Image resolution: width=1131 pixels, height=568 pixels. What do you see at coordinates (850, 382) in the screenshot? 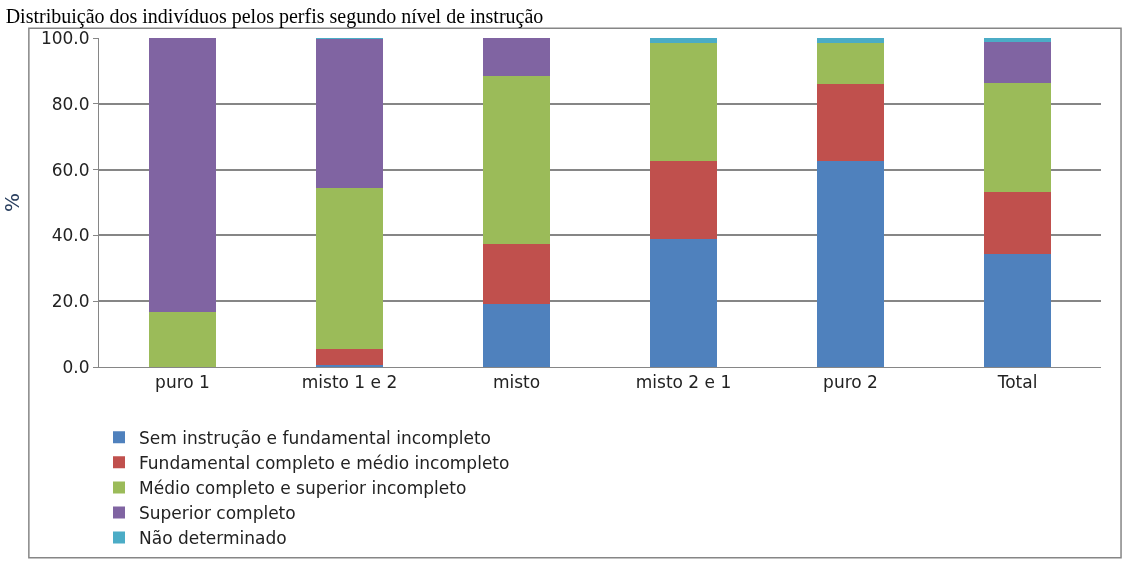
I see `x-tick-label: puro 2` at bounding box center [850, 382].